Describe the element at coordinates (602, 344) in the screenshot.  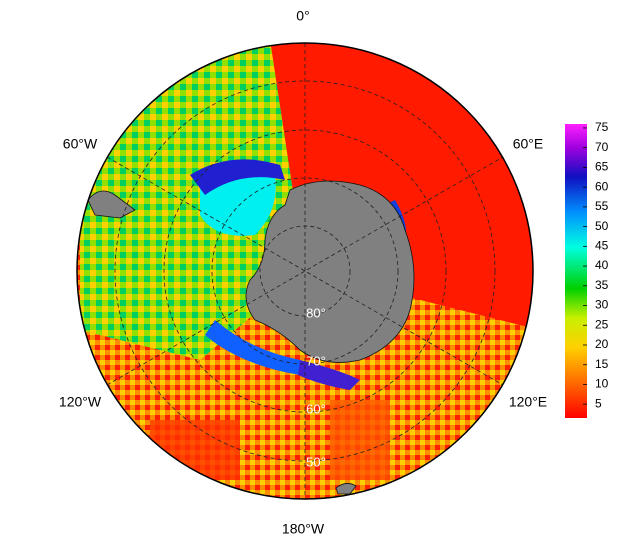
I see `colorbar-tick-label: 20` at that location.